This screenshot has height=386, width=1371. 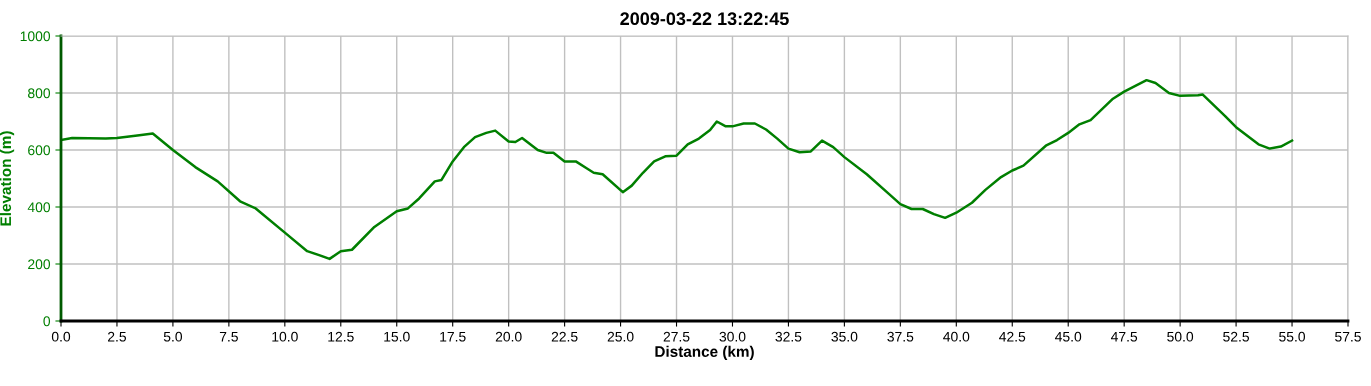 What do you see at coordinates (956, 336) in the screenshot?
I see `x-tick-label: 40.0` at bounding box center [956, 336].